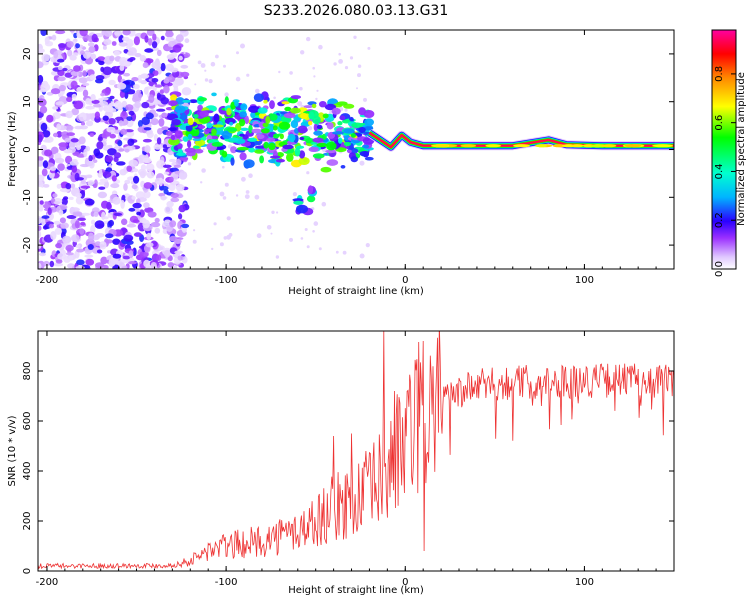  I want to click on colorbar-tick-label: 0.0, so click(719, 269).